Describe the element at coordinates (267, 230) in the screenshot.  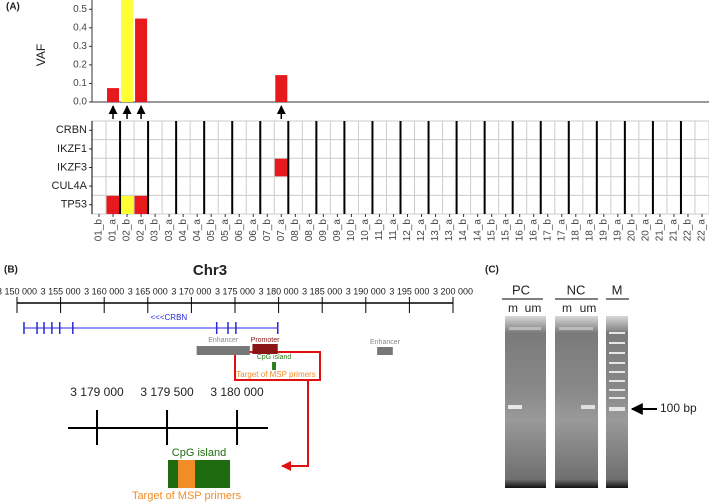
I see `x-tick-label: 07_b` at that location.